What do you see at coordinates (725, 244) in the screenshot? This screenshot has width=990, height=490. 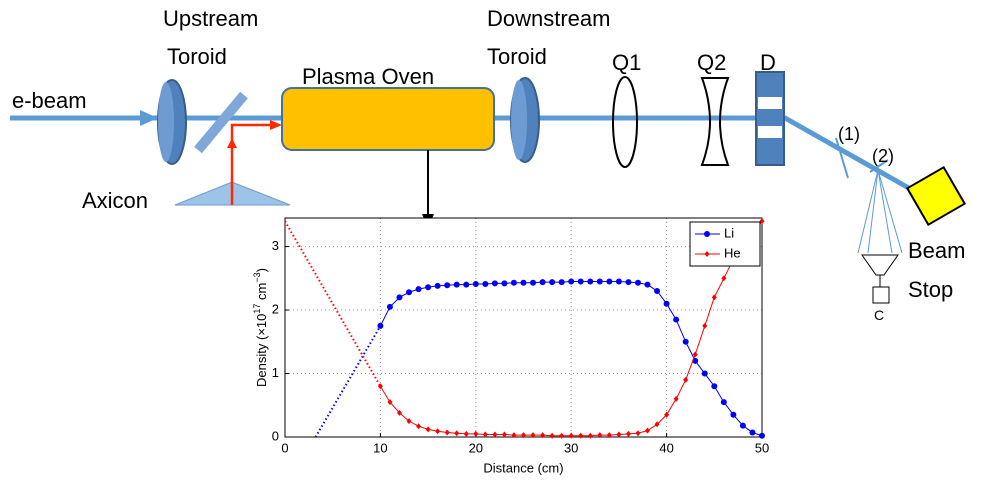 I see `legend-box` at bounding box center [725, 244].